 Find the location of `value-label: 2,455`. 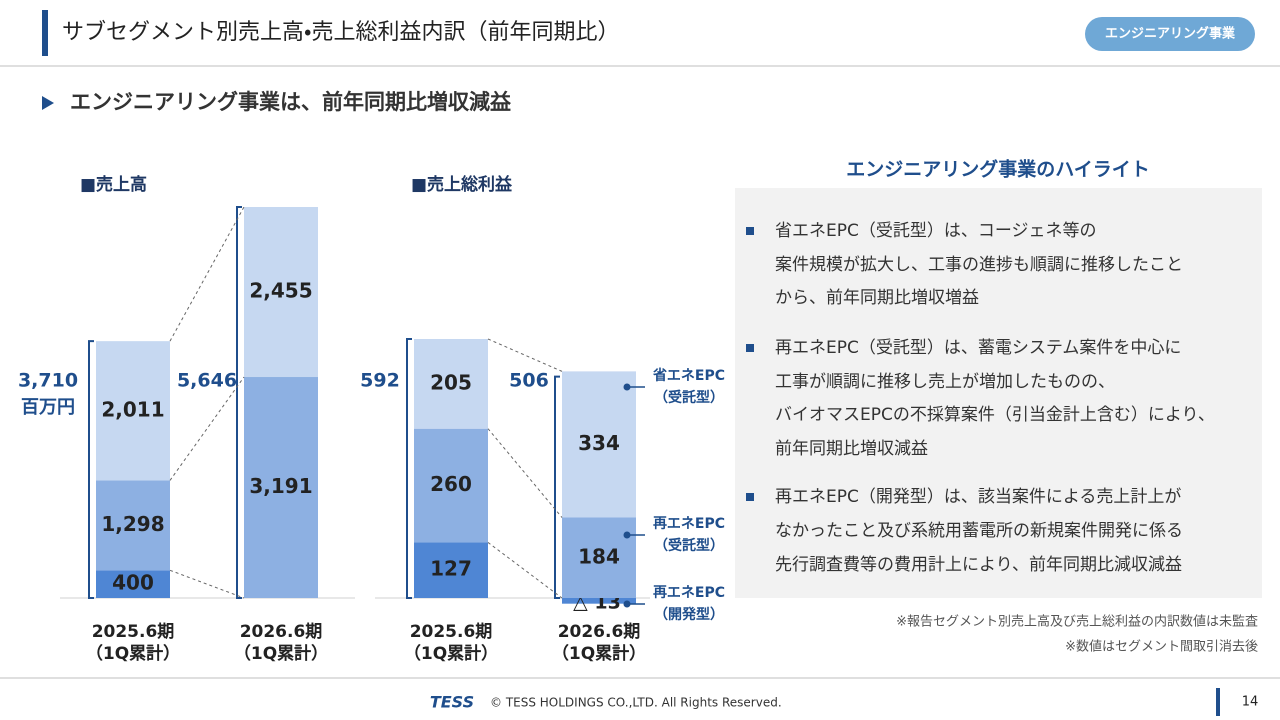

value-label: 2,455 is located at coordinates (280, 291).